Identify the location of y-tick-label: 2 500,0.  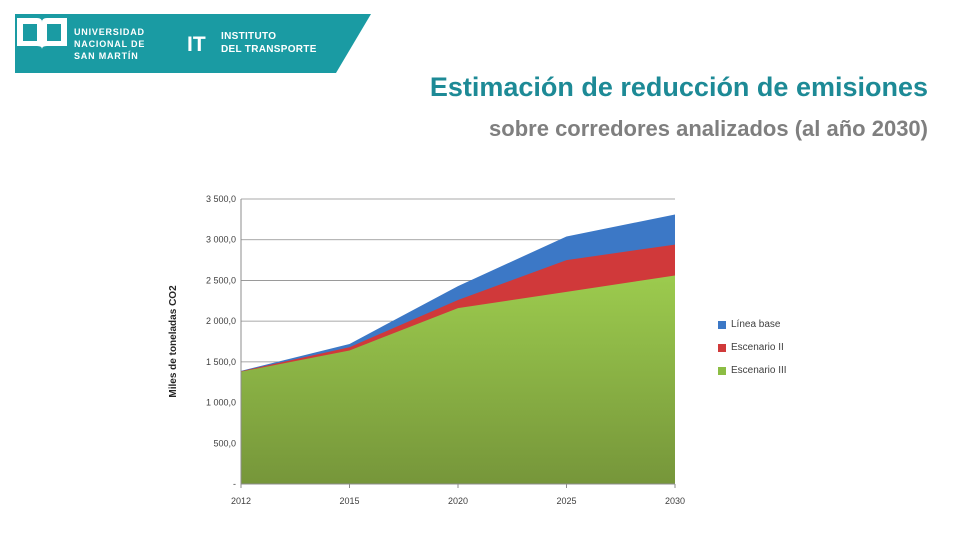
(221, 280).